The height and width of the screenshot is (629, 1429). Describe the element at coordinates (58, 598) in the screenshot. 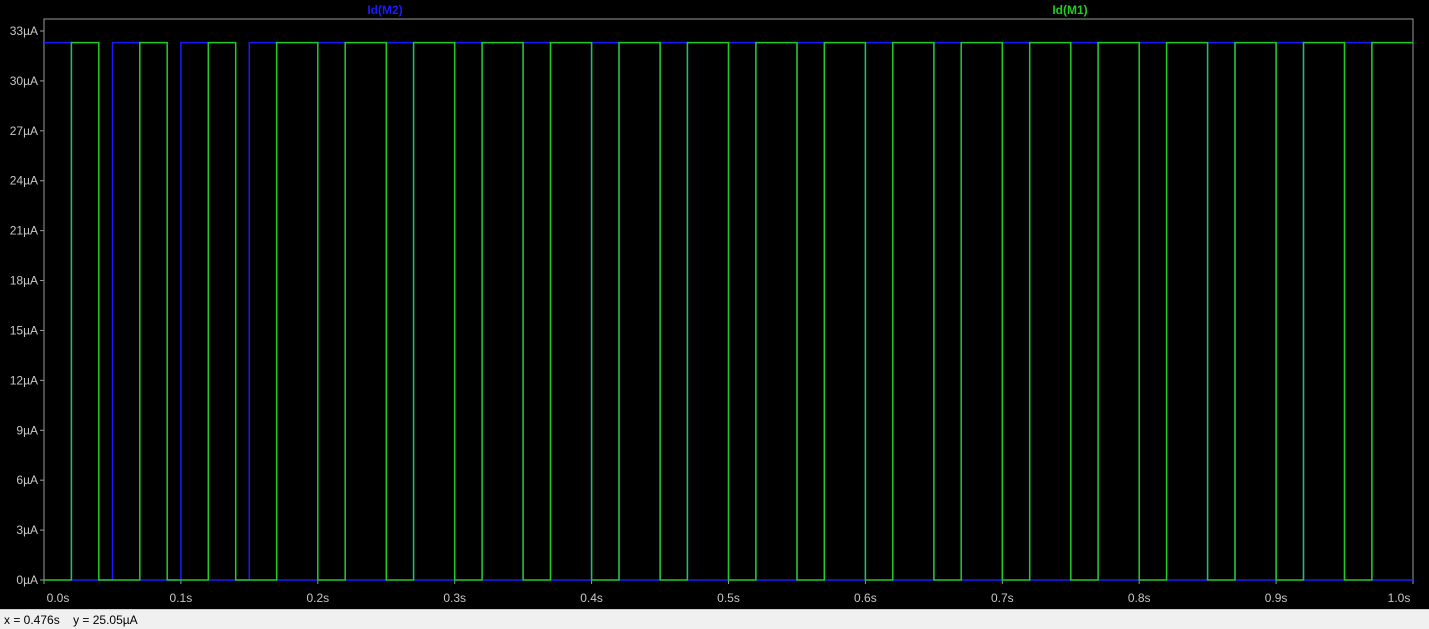

I see `x-tick-label: 0.0s` at that location.